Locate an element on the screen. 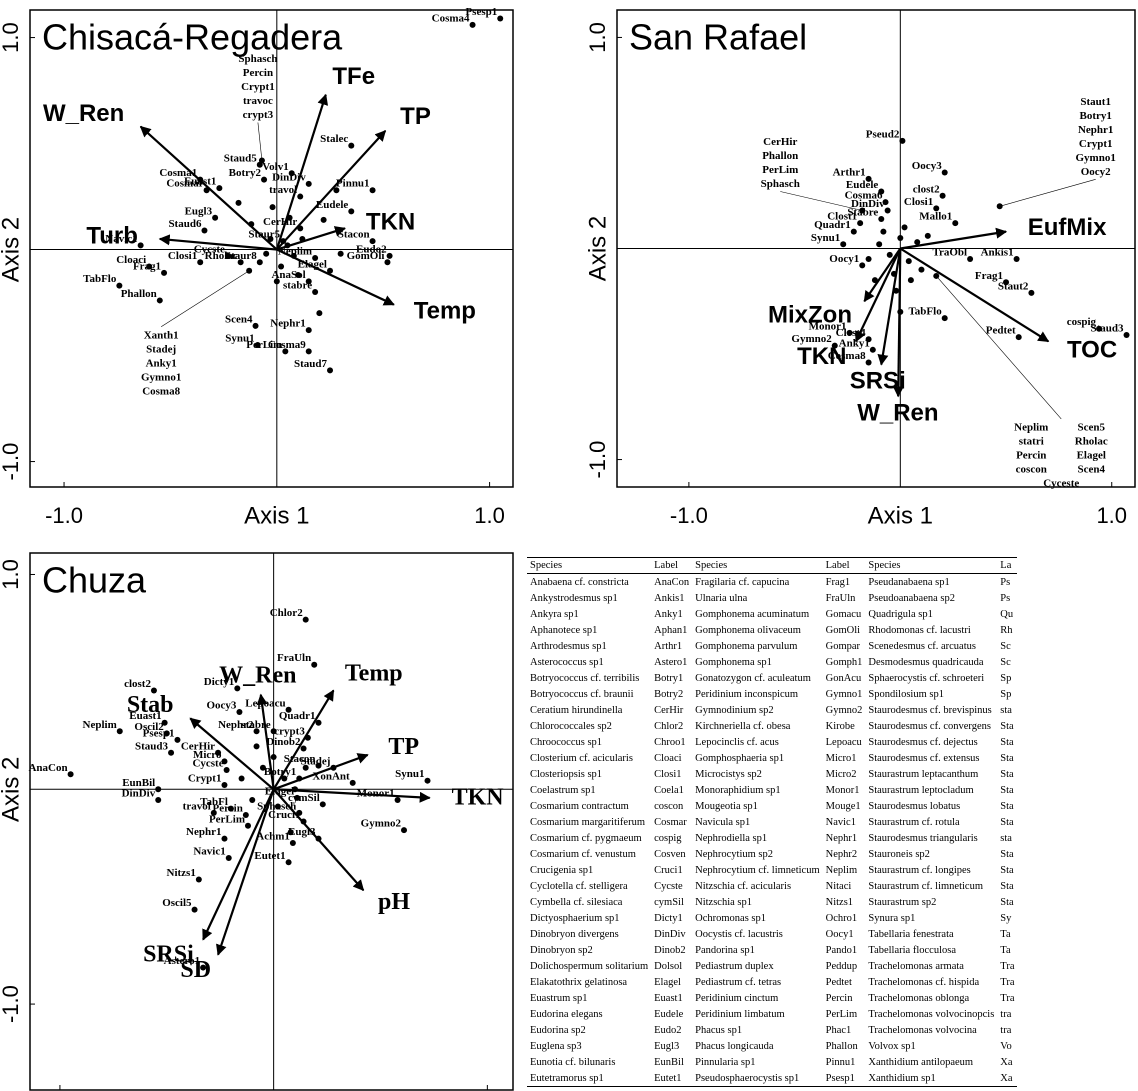  cell: Ceratium hirundinella is located at coordinates (576, 710).